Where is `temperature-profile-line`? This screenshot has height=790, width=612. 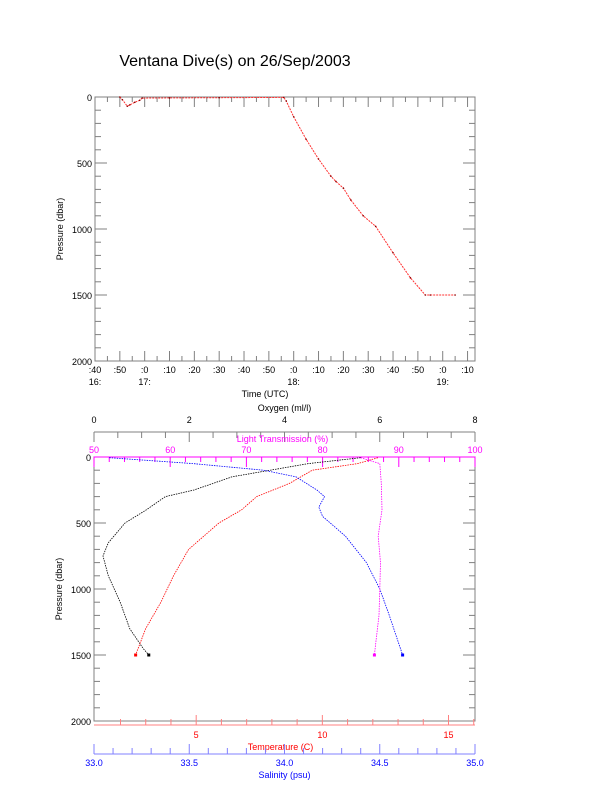
temperature-profile-line is located at coordinates (257, 556).